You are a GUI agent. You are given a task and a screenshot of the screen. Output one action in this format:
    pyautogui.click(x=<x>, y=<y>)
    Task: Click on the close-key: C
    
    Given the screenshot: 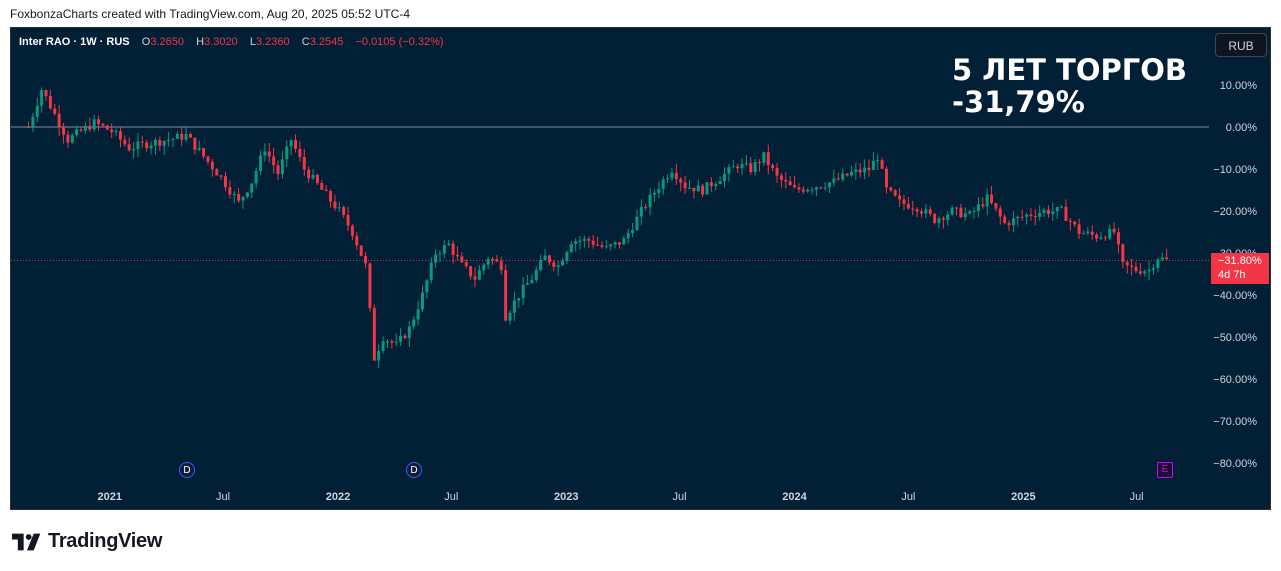 What is the action you would take?
    pyautogui.click(x=305, y=42)
    